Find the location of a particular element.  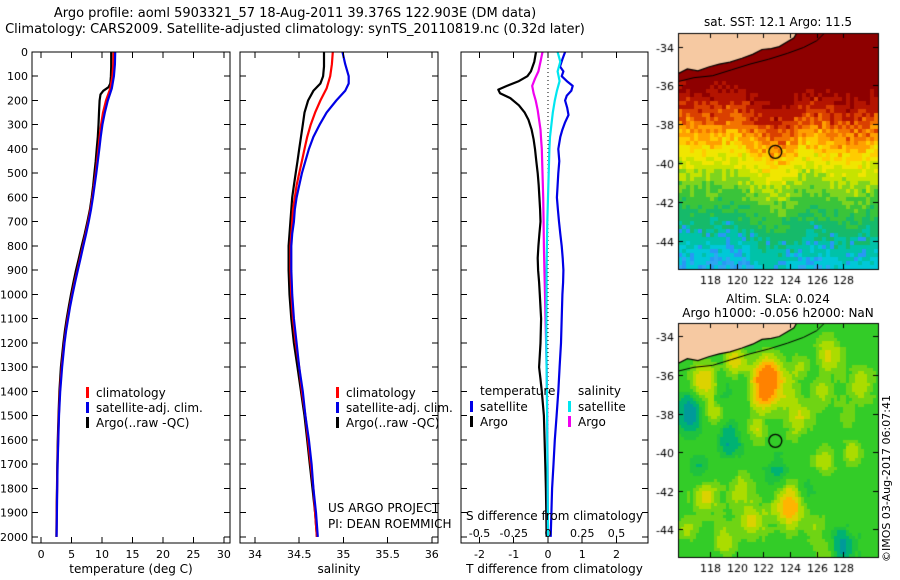

legend-label: satellite-adj. clim. is located at coordinates (149, 407).